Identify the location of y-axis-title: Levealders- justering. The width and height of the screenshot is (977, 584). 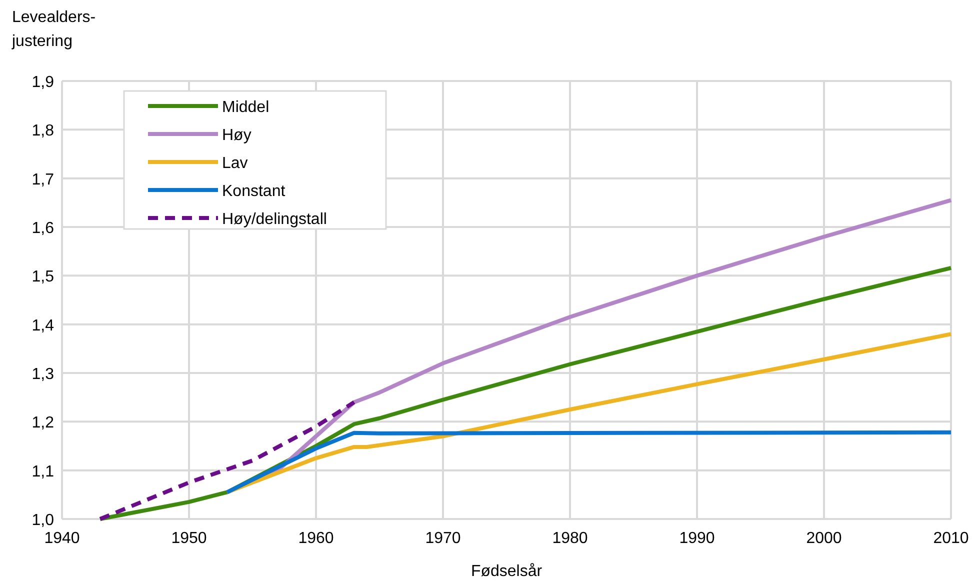
(53, 29).